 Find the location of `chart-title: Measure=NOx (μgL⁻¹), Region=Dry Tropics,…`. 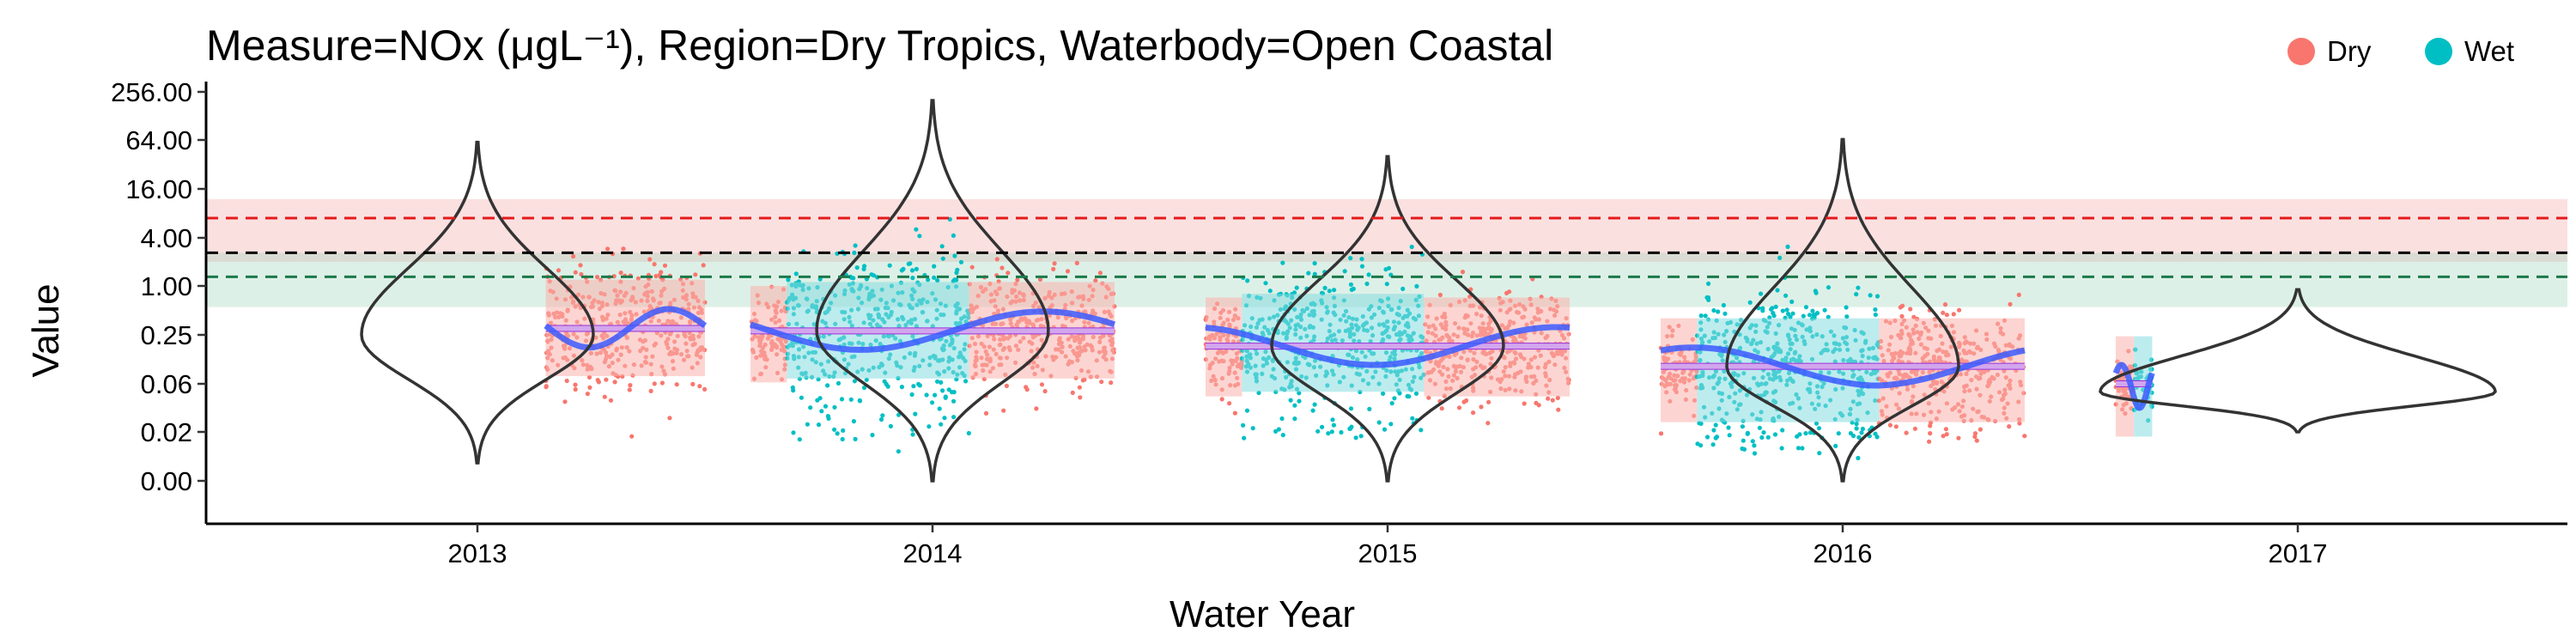

chart-title: Measure=NOx (μgL⁻¹), Region=Dry Tropics,… is located at coordinates (879, 45).